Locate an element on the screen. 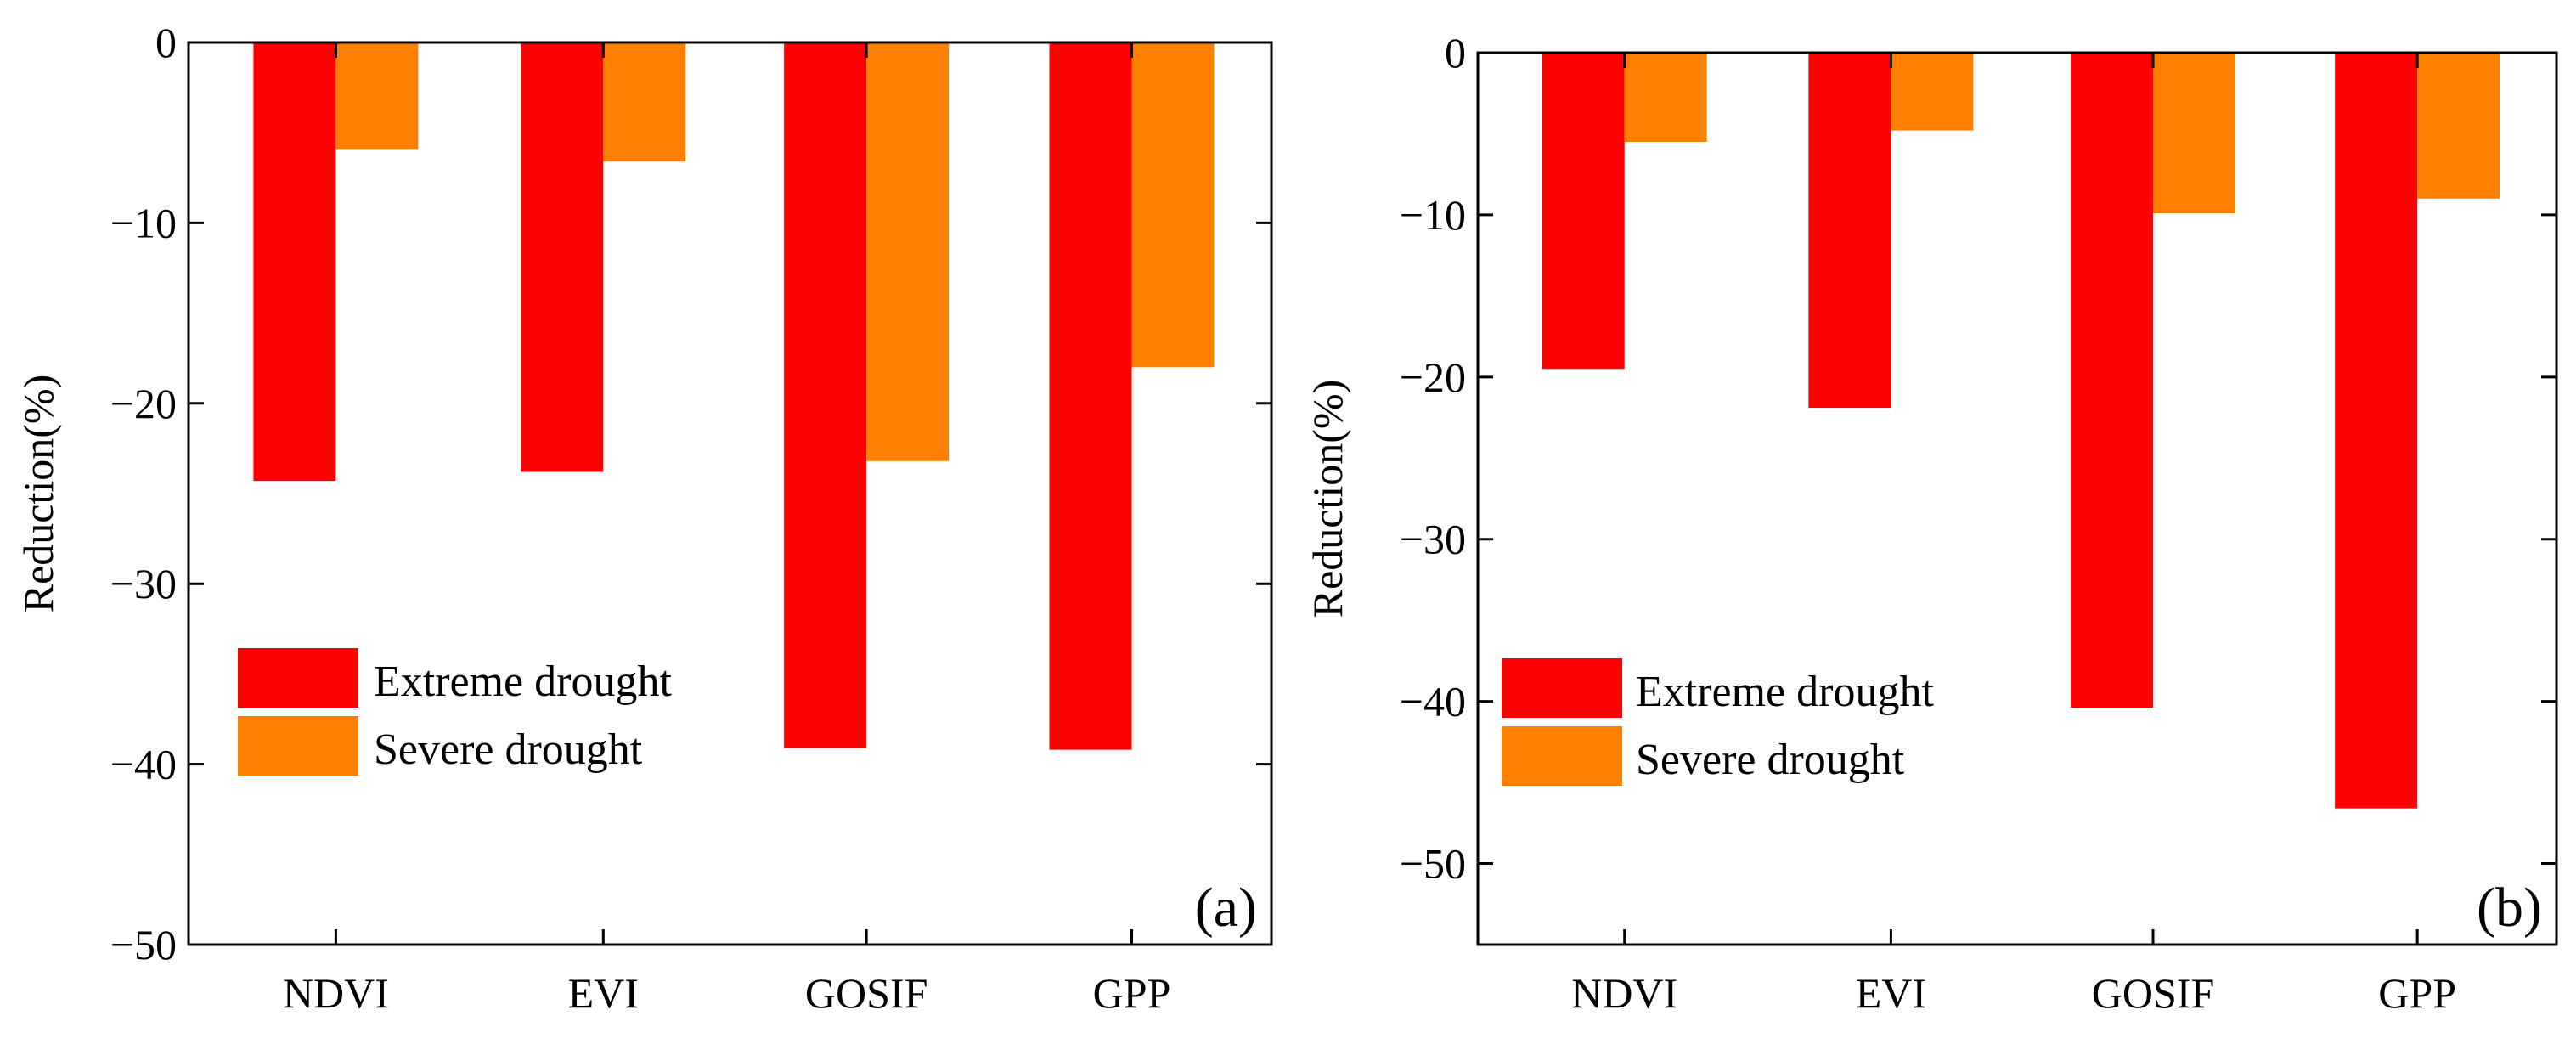 This screenshot has width=2576, height=1044. panel-label: (a) is located at coordinates (1226, 908).